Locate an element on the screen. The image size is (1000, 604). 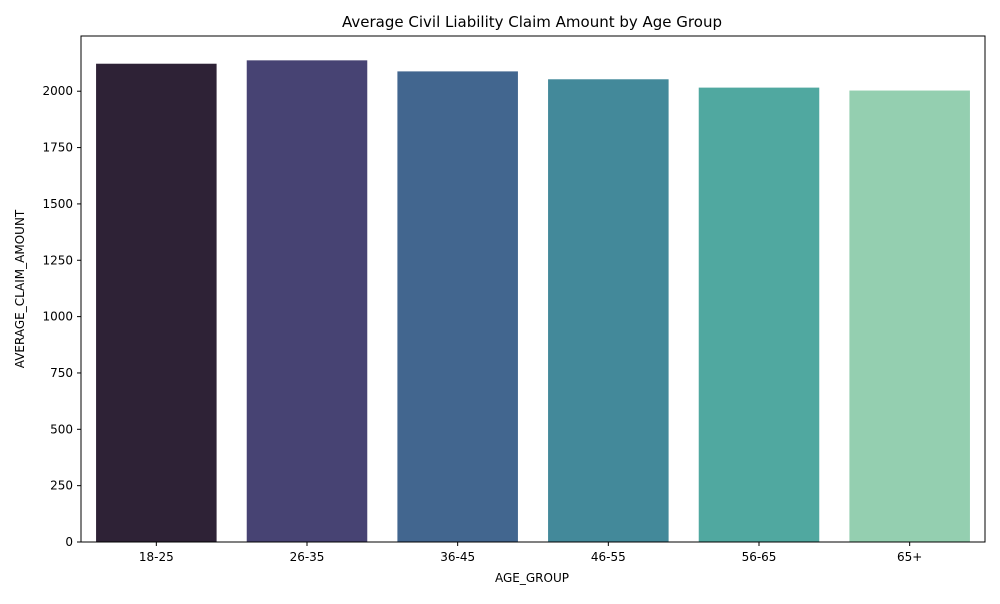
y-tick-label: 250 is located at coordinates (61, 486).